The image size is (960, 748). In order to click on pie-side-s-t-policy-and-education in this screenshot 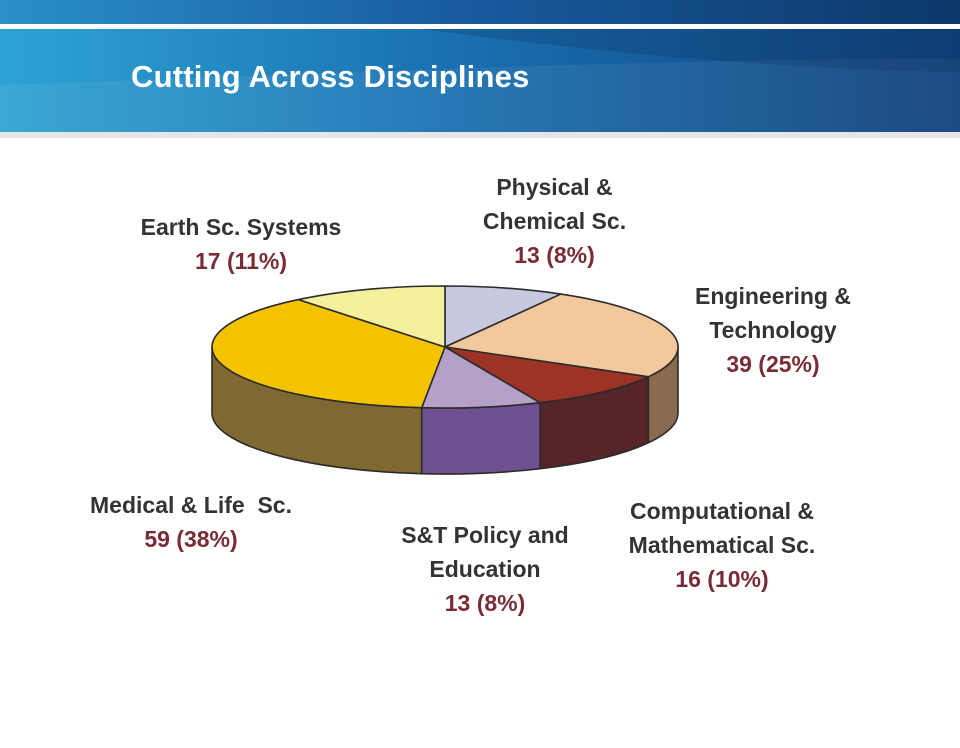, I will do `click(480, 438)`.